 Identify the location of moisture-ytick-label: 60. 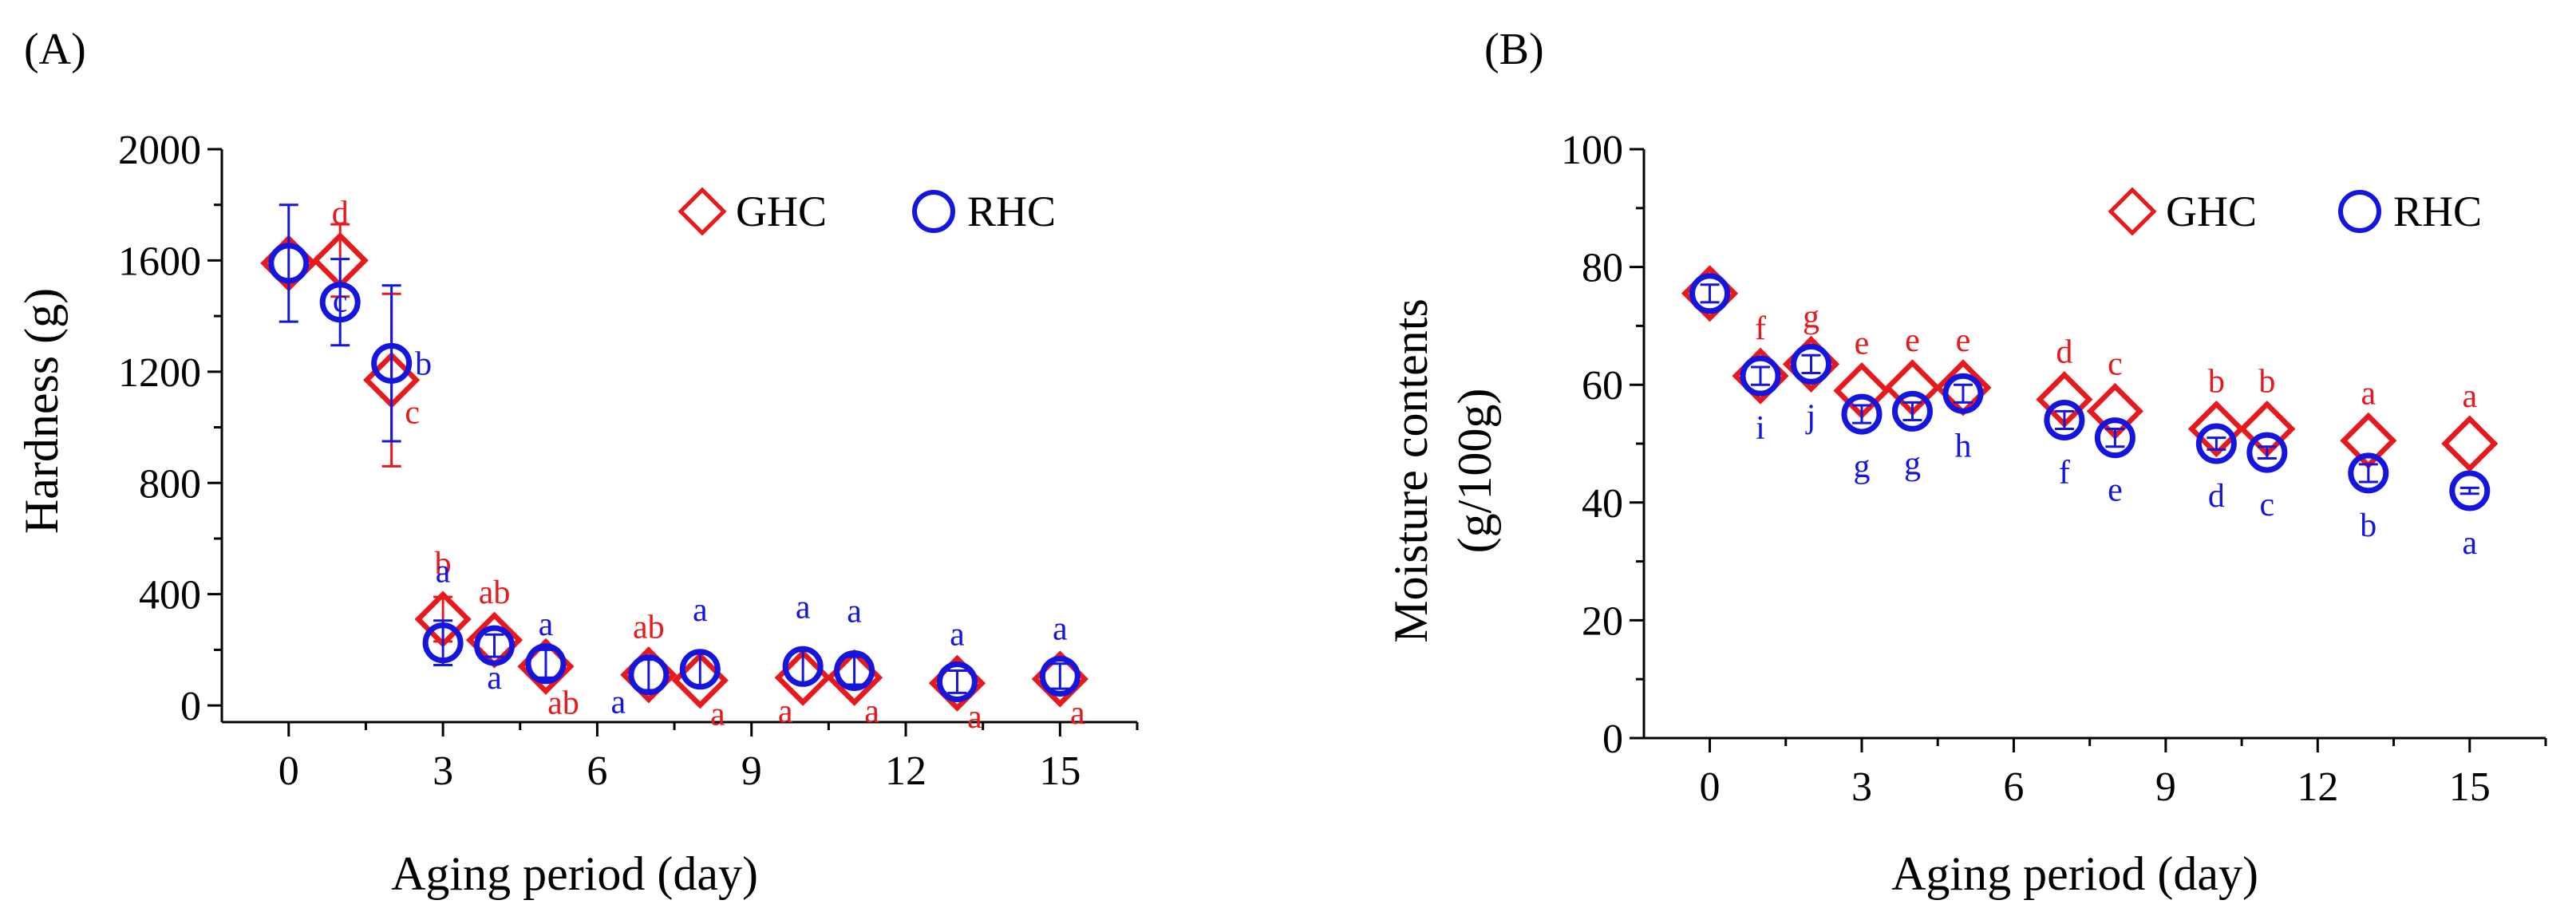
(1602, 386).